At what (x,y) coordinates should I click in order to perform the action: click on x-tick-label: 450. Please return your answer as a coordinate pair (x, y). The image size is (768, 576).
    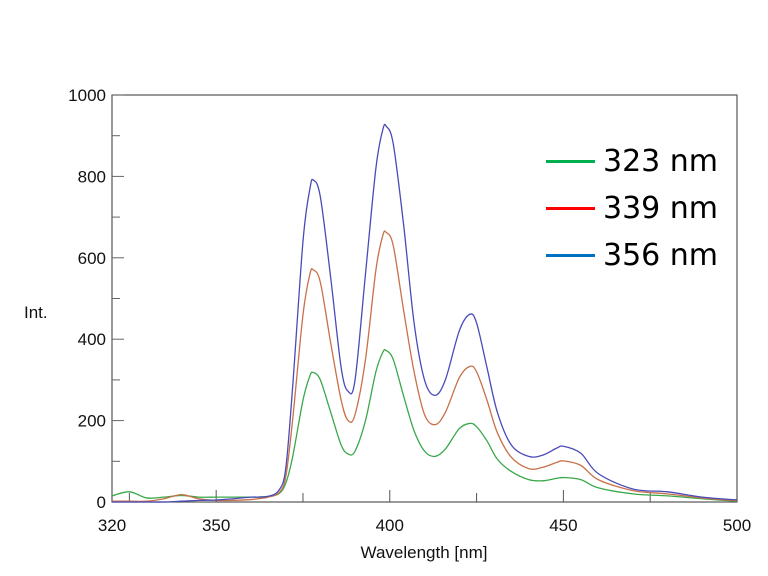
    Looking at the image, I should click on (563, 525).